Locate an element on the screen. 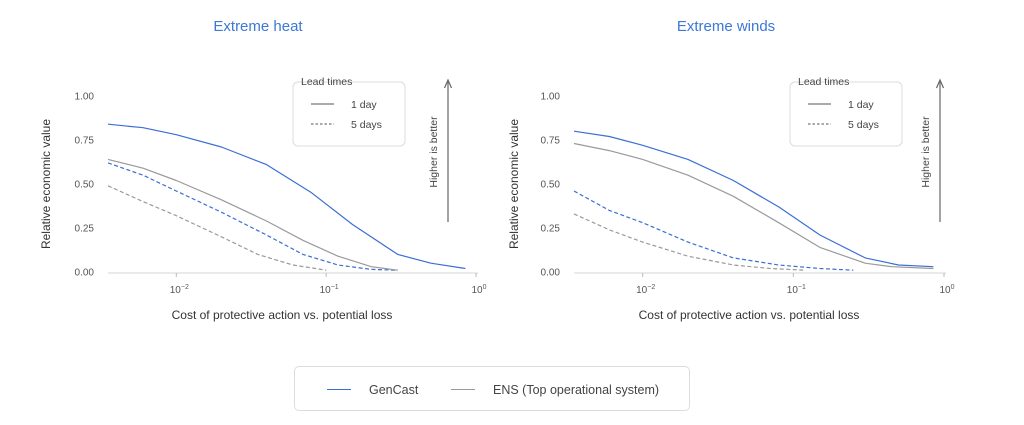 The image size is (1024, 425). ens-line-swatch is located at coordinates (463, 389).